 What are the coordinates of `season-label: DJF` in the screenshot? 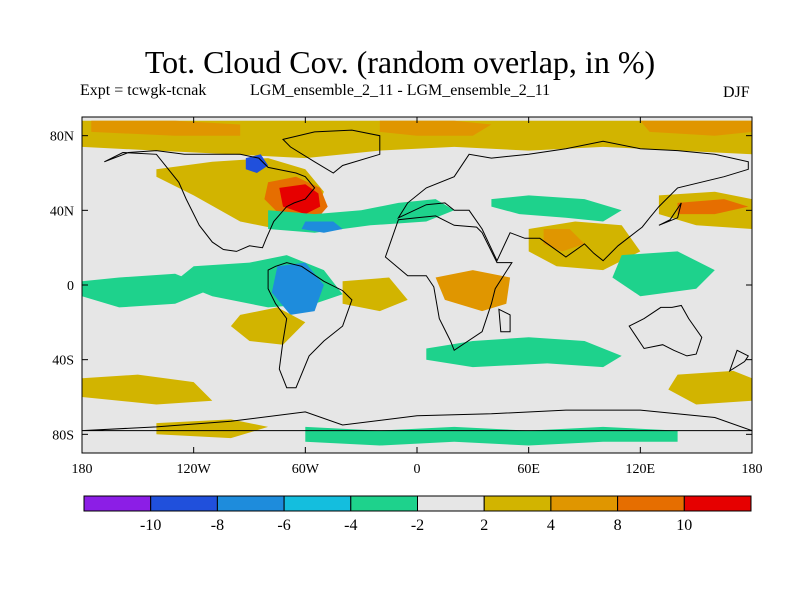 It's located at (736, 92).